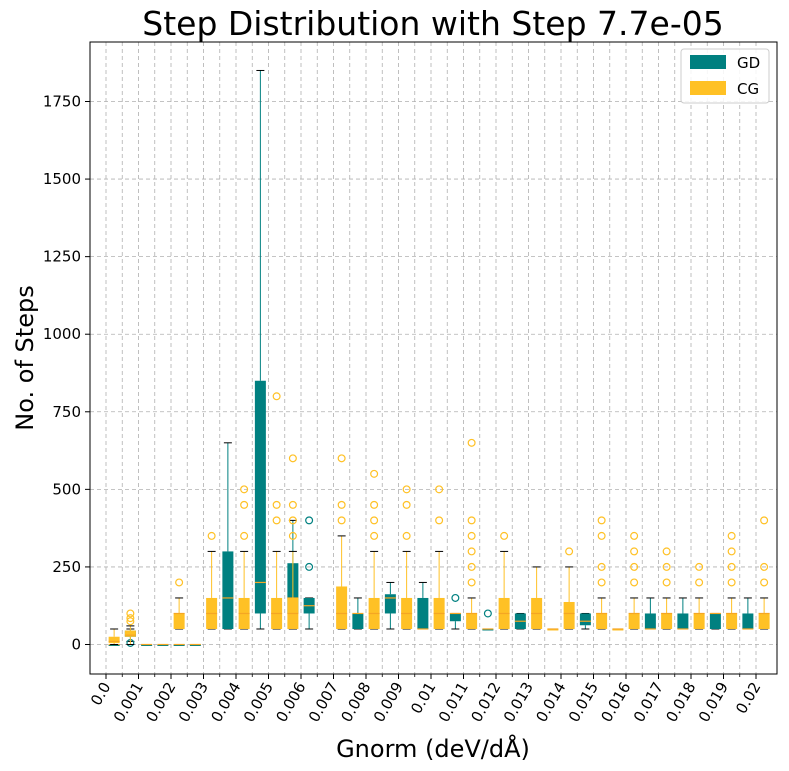 The image size is (789, 771). What do you see at coordinates (708, 62) in the screenshot?
I see `legend-swatch-gd` at bounding box center [708, 62].